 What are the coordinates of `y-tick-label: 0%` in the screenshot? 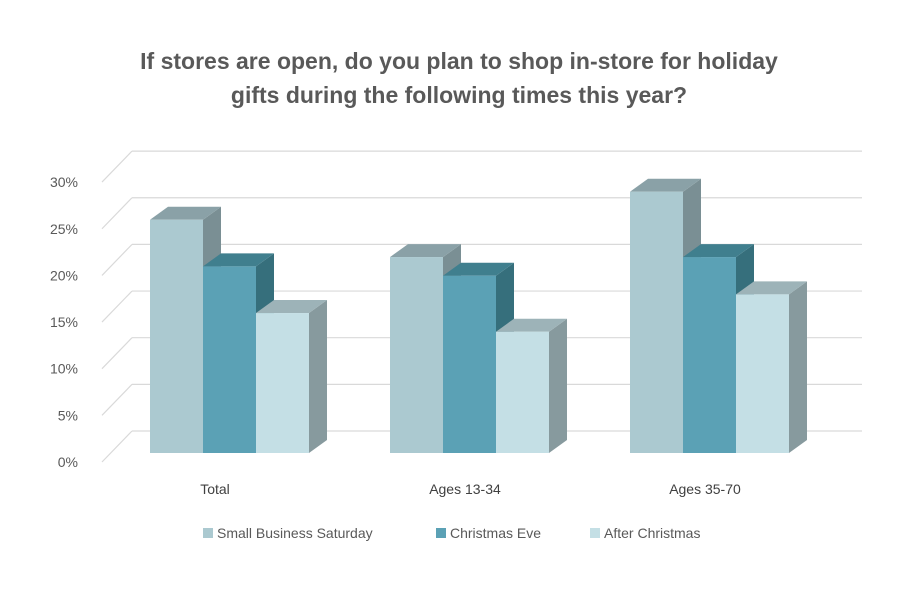 It's located at (68, 462).